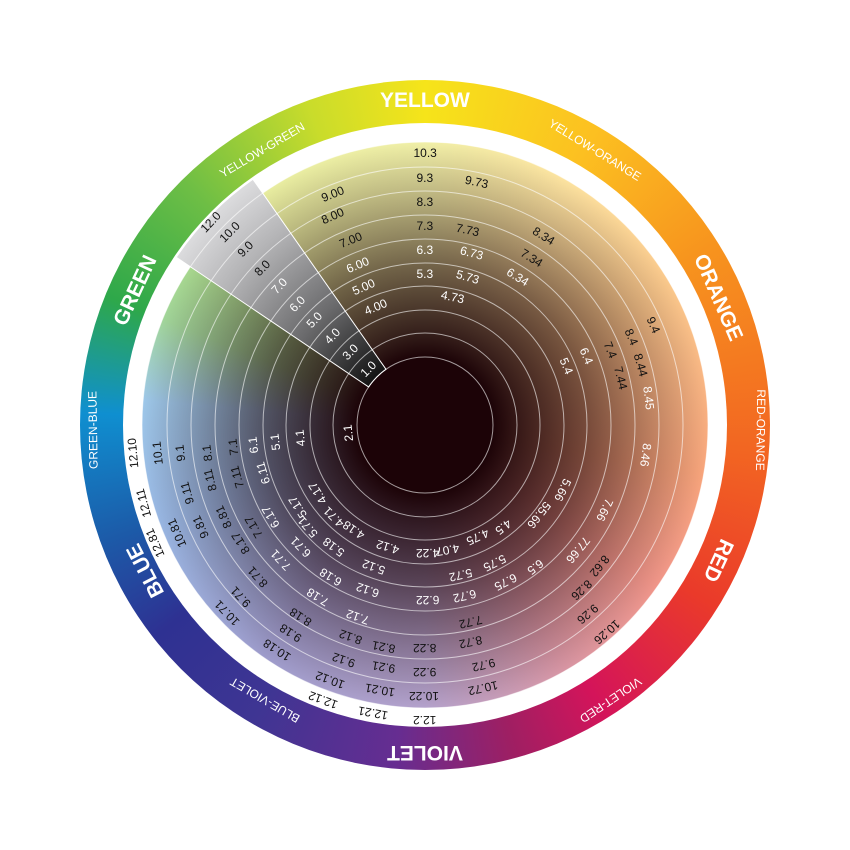 This screenshot has width=850, height=850. What do you see at coordinates (206, 453) in the screenshot?
I see `shade-label: 8.1` at bounding box center [206, 453].